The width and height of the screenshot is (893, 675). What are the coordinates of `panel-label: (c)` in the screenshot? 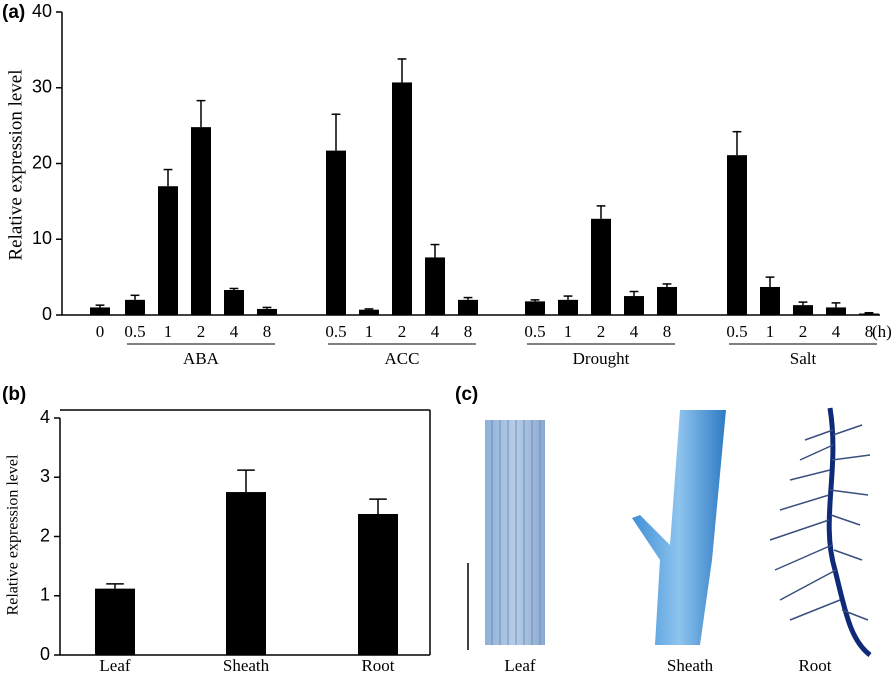 It's located at (466, 394).